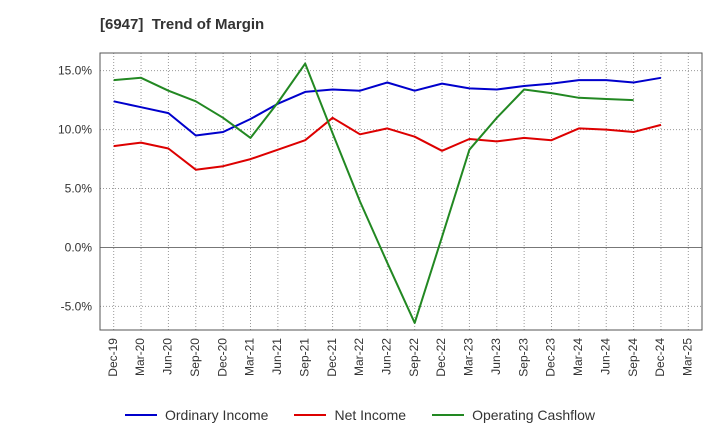  What do you see at coordinates (222, 357) in the screenshot?
I see `x-tick-label: Dec-20` at bounding box center [222, 357].